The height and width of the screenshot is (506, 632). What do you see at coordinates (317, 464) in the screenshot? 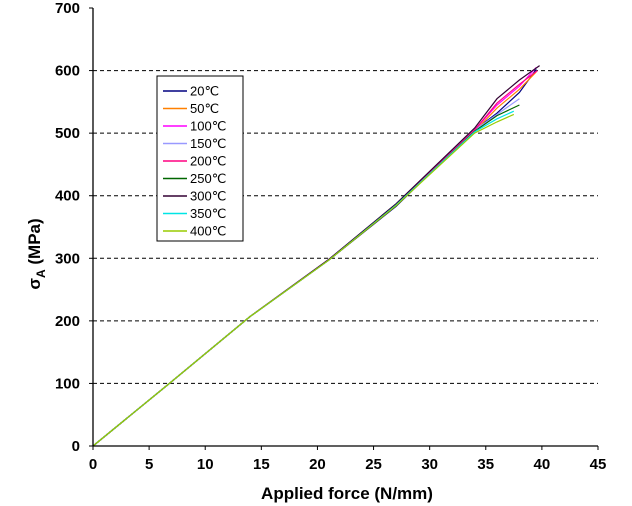
I see `x-tick-label: 20` at bounding box center [317, 464].